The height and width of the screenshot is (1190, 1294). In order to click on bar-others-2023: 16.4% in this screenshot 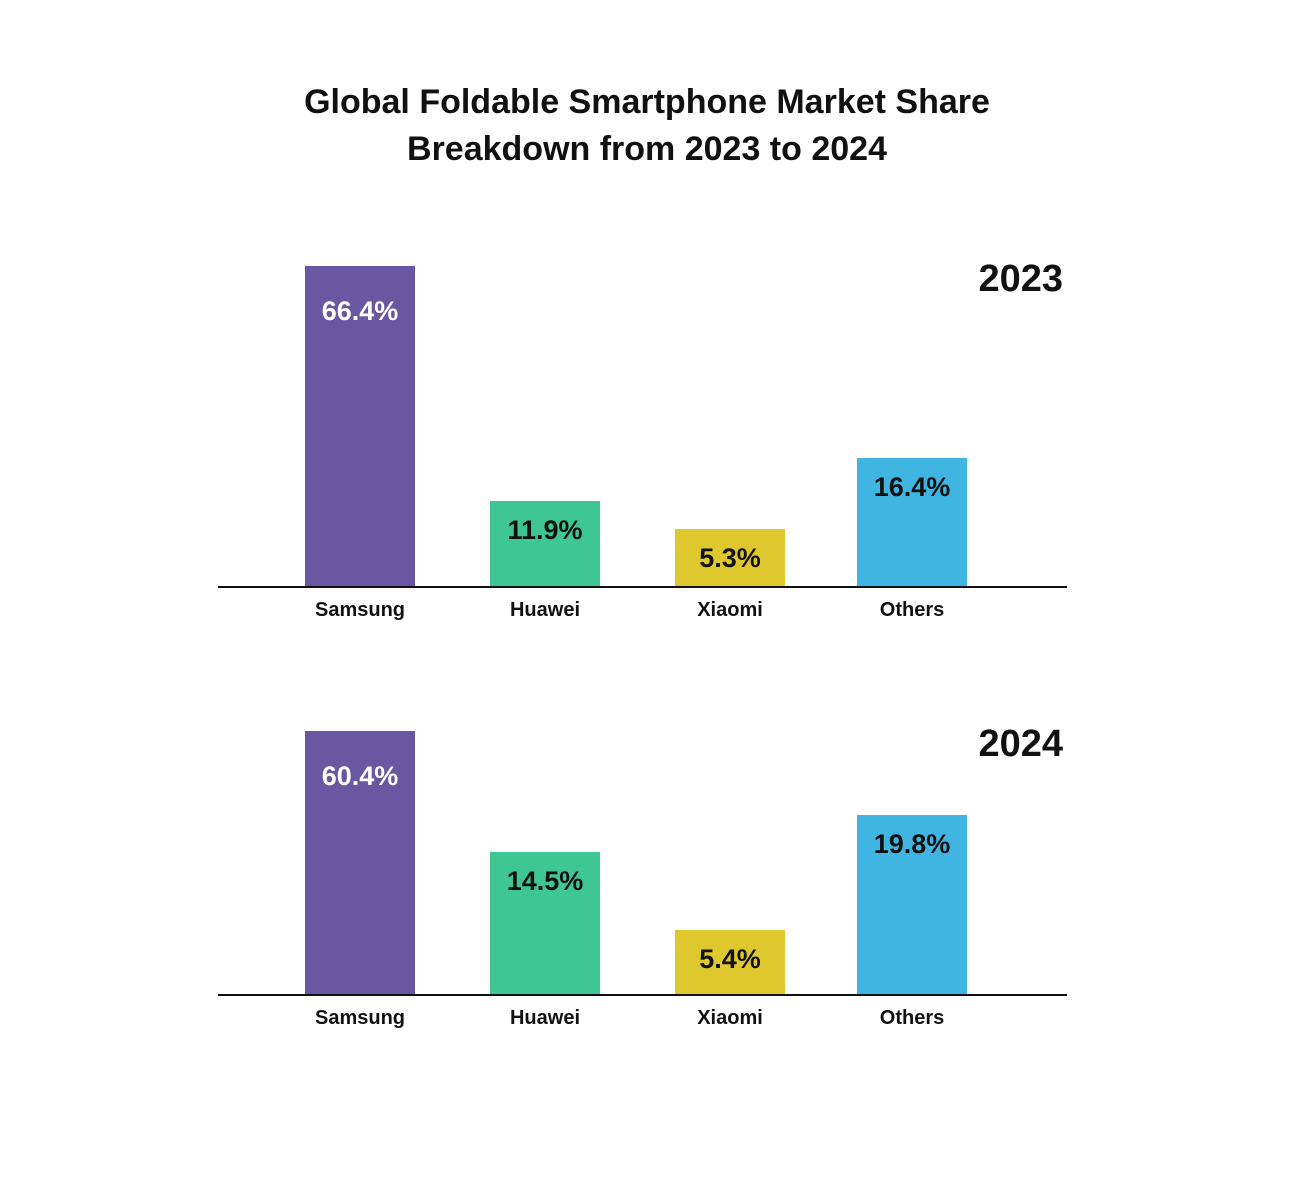, I will do `click(912, 522)`.